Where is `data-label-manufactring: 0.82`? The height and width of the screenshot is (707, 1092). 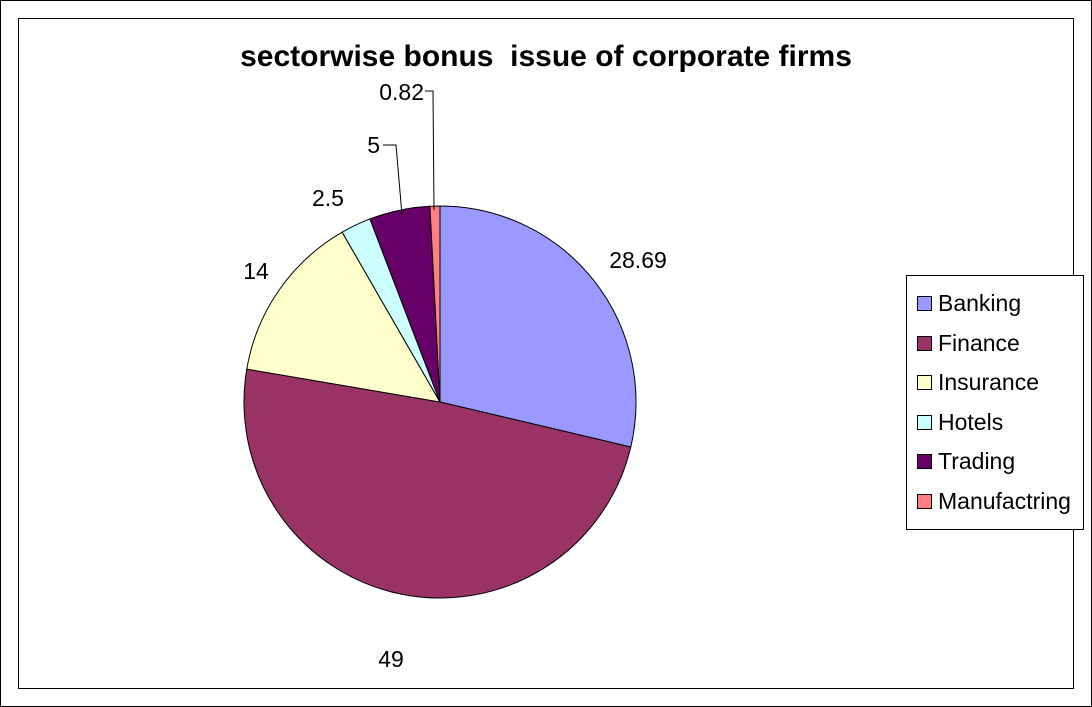 data-label-manufactring: 0.82 is located at coordinates (401, 92).